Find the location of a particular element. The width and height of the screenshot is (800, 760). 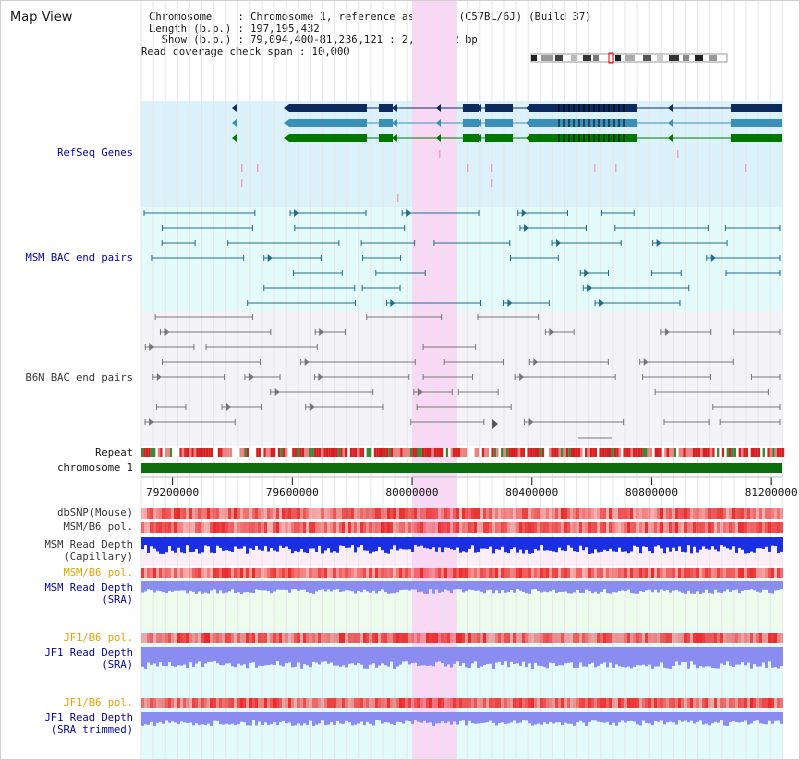

gene-arrow is located at coordinates (234, 123).